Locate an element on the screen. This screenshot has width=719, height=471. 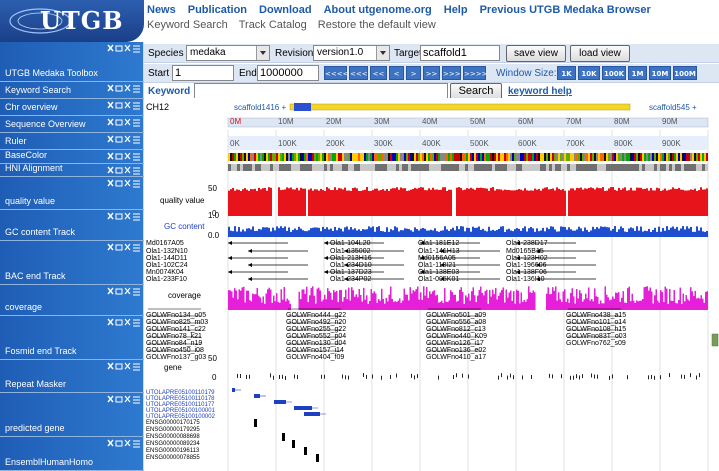
utgb-logo: UTGB is located at coordinates (72, 21).